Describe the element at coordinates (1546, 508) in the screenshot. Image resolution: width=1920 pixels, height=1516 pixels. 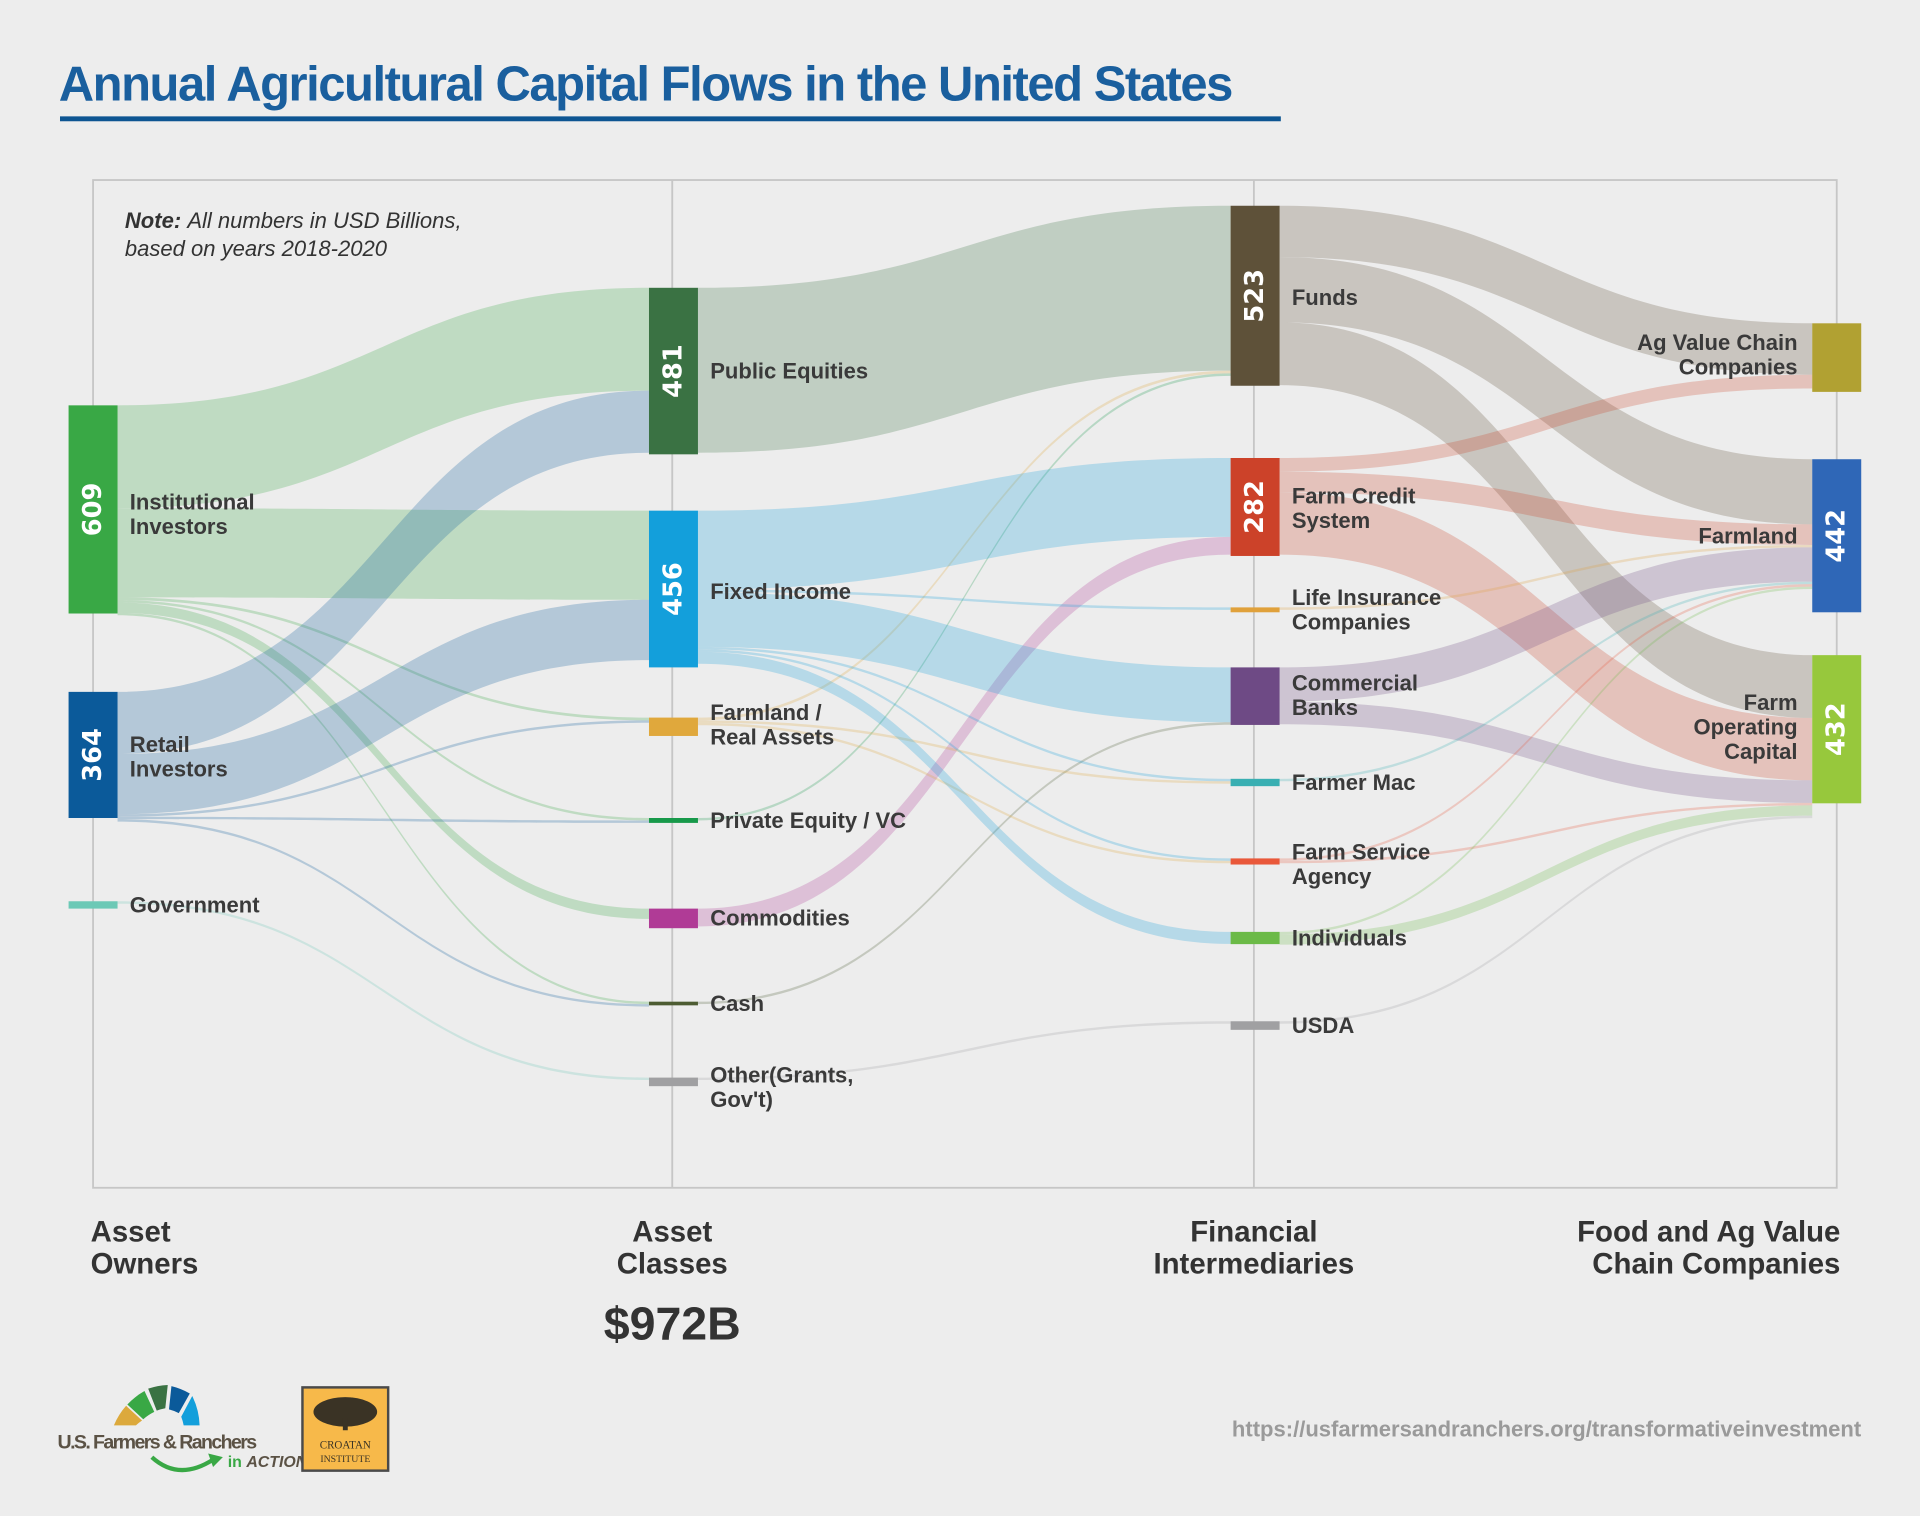
I see `link-fcs-to-farmland` at that location.